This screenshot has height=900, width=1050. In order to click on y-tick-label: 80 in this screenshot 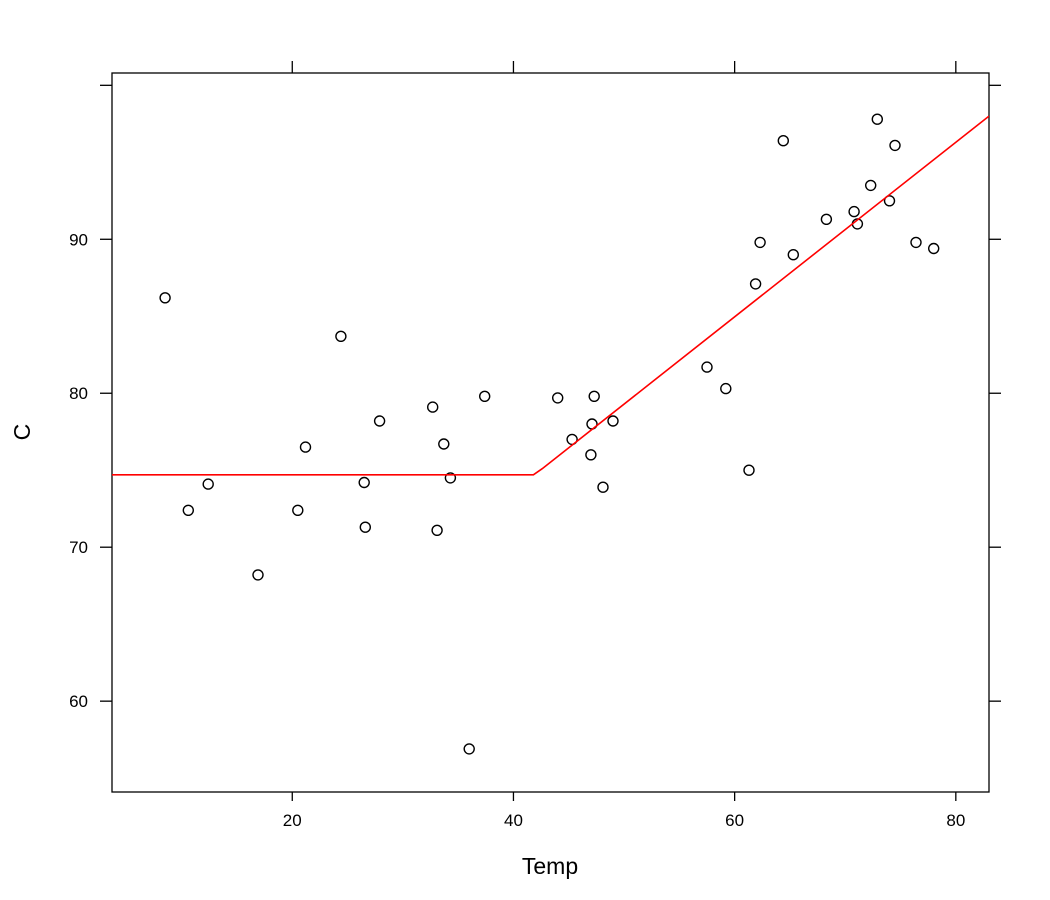, I will do `click(78, 393)`.